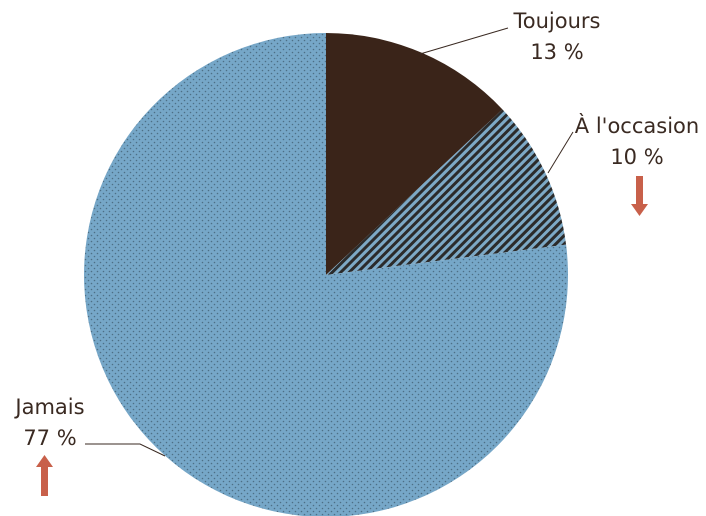  What do you see at coordinates (639, 196) in the screenshot?
I see `arrow-down-icon` at bounding box center [639, 196].